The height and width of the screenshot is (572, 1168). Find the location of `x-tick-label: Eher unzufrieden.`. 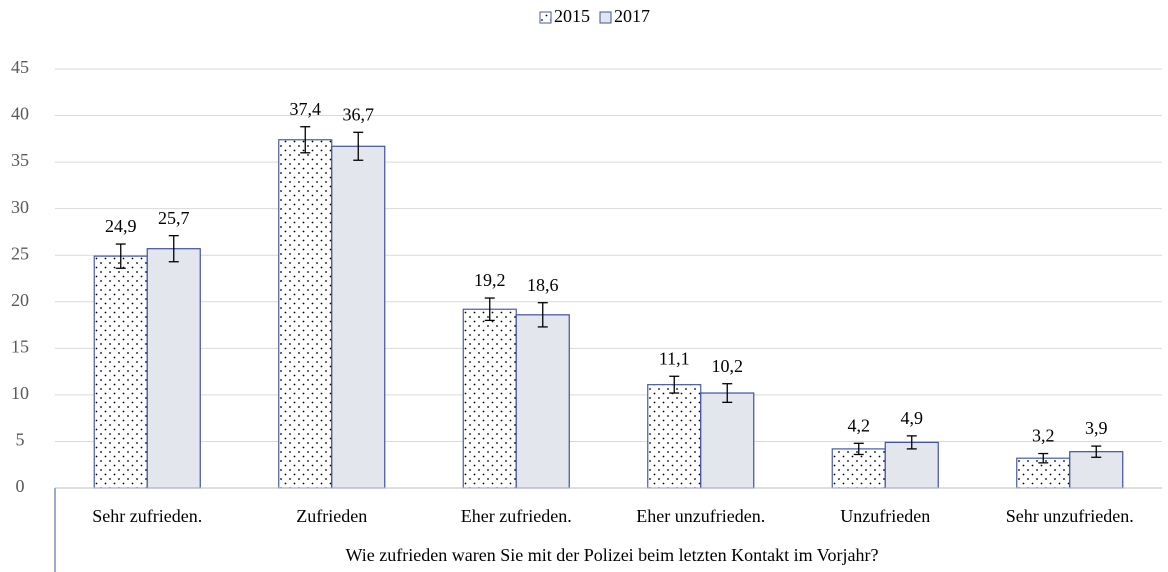

x-tick-label: Eher unzufrieden. is located at coordinates (700, 516).